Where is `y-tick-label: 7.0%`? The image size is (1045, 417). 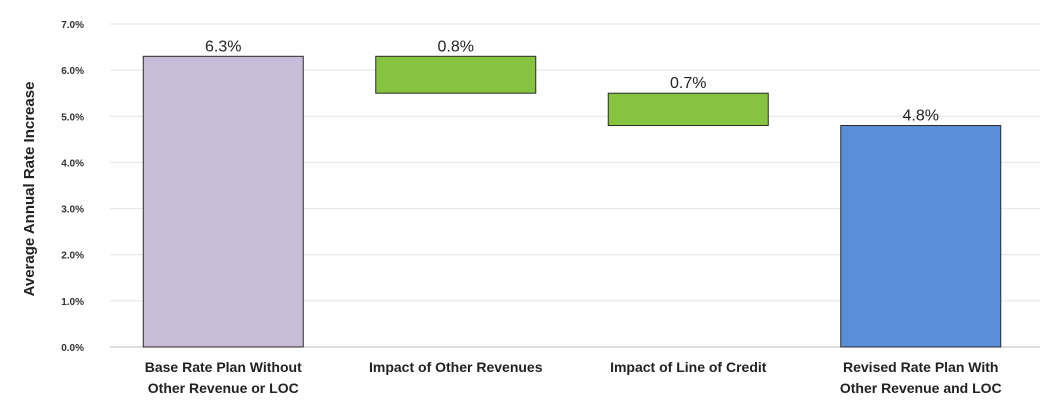
y-tick-label: 7.0% is located at coordinates (72, 25).